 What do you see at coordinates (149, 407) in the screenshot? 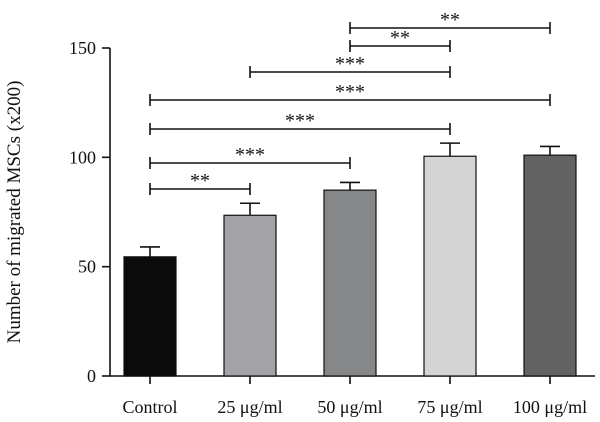
I see `x-tick-label: Control` at bounding box center [149, 407].